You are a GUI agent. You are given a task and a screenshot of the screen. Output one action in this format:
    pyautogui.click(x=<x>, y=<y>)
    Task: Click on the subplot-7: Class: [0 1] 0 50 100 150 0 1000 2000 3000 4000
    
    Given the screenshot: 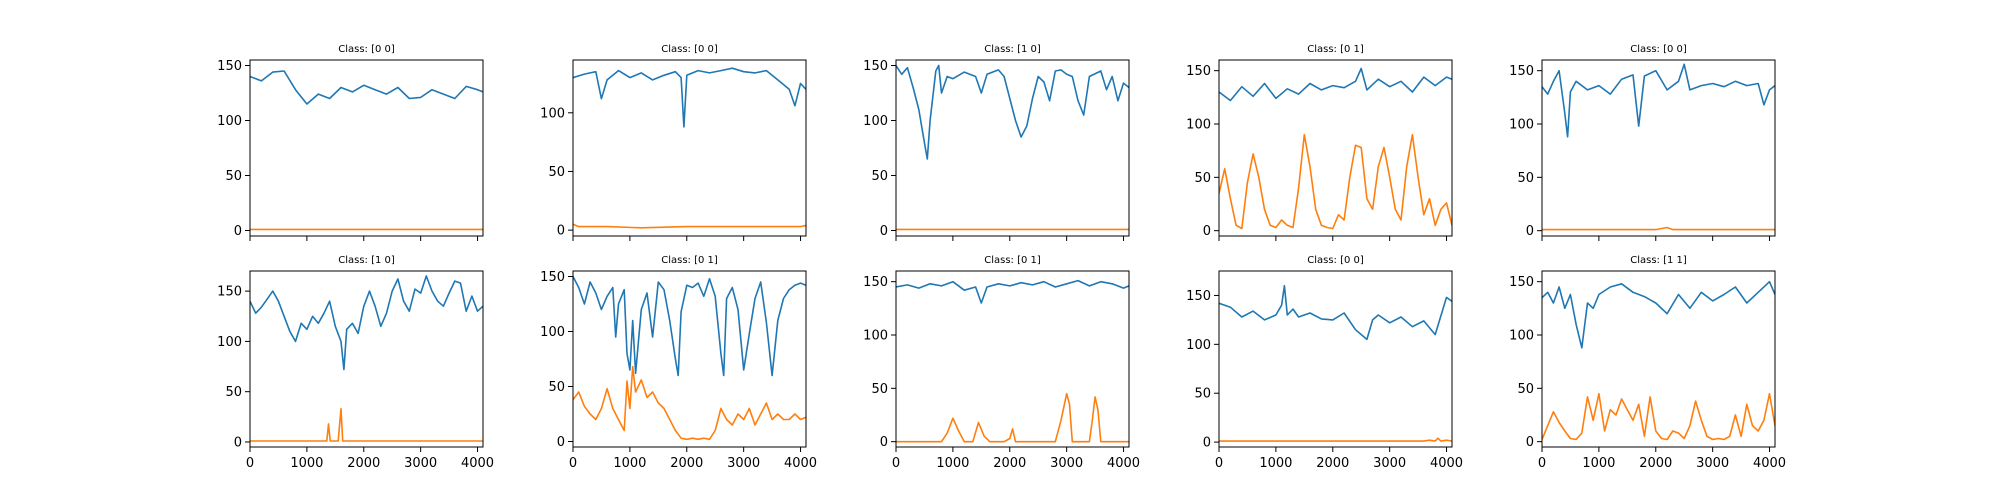 What is the action you would take?
    pyautogui.click(x=678, y=363)
    